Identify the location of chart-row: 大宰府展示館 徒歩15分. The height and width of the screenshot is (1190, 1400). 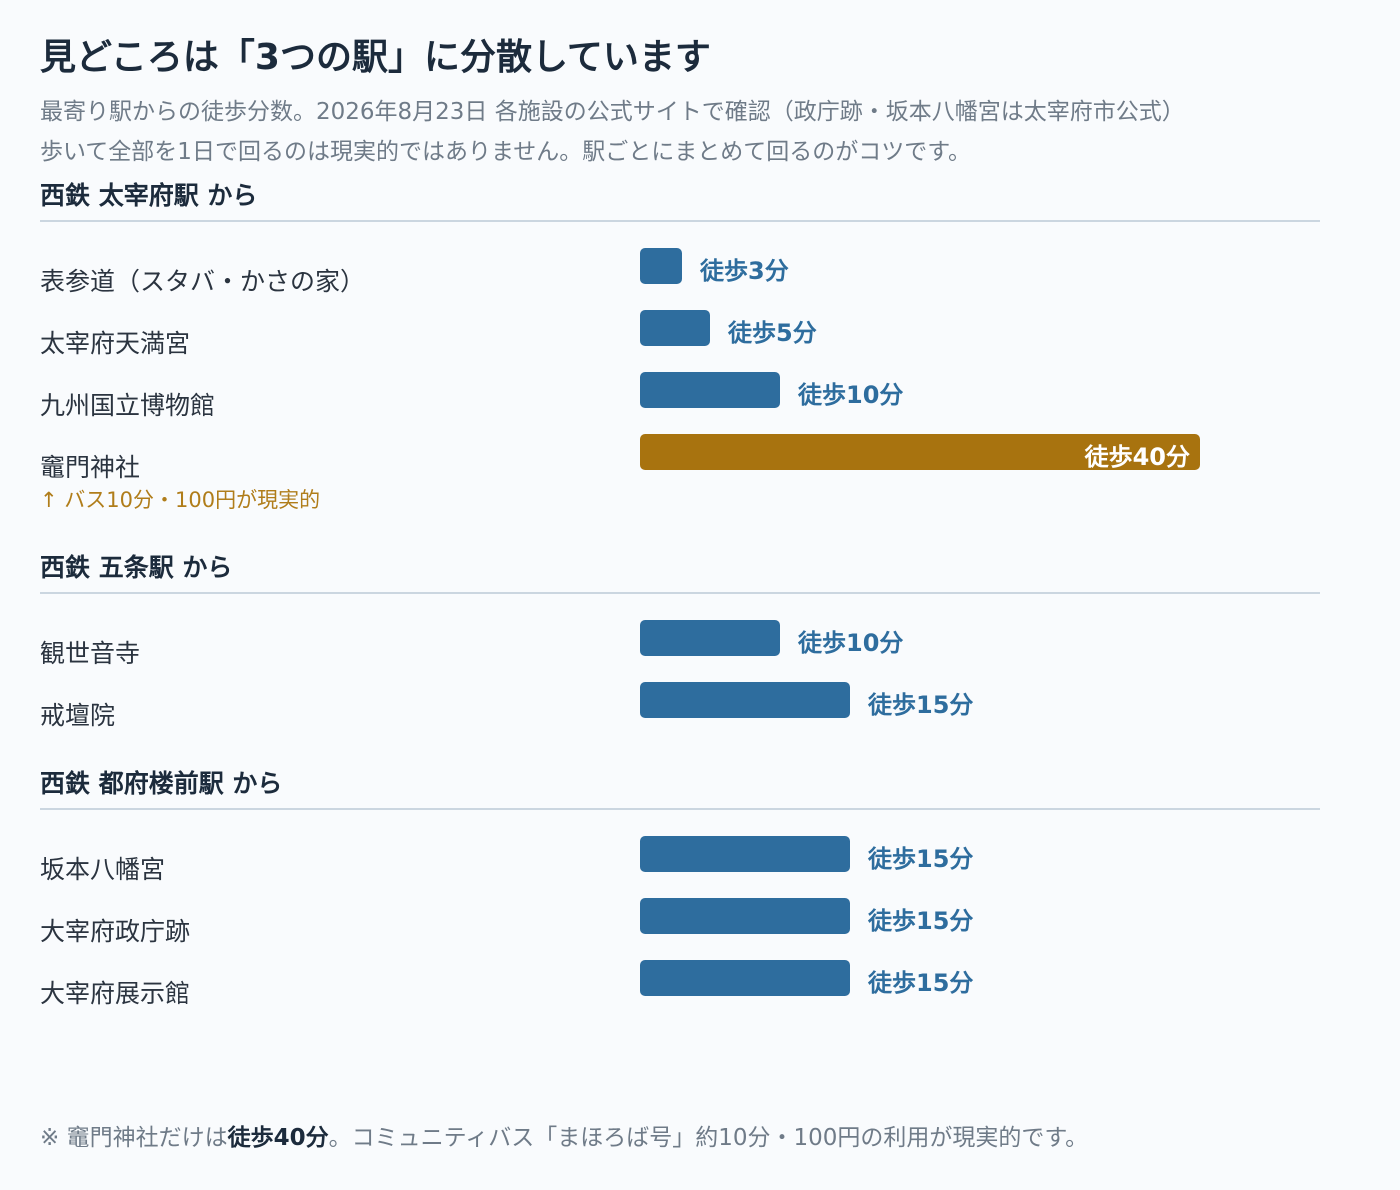
(680, 991).